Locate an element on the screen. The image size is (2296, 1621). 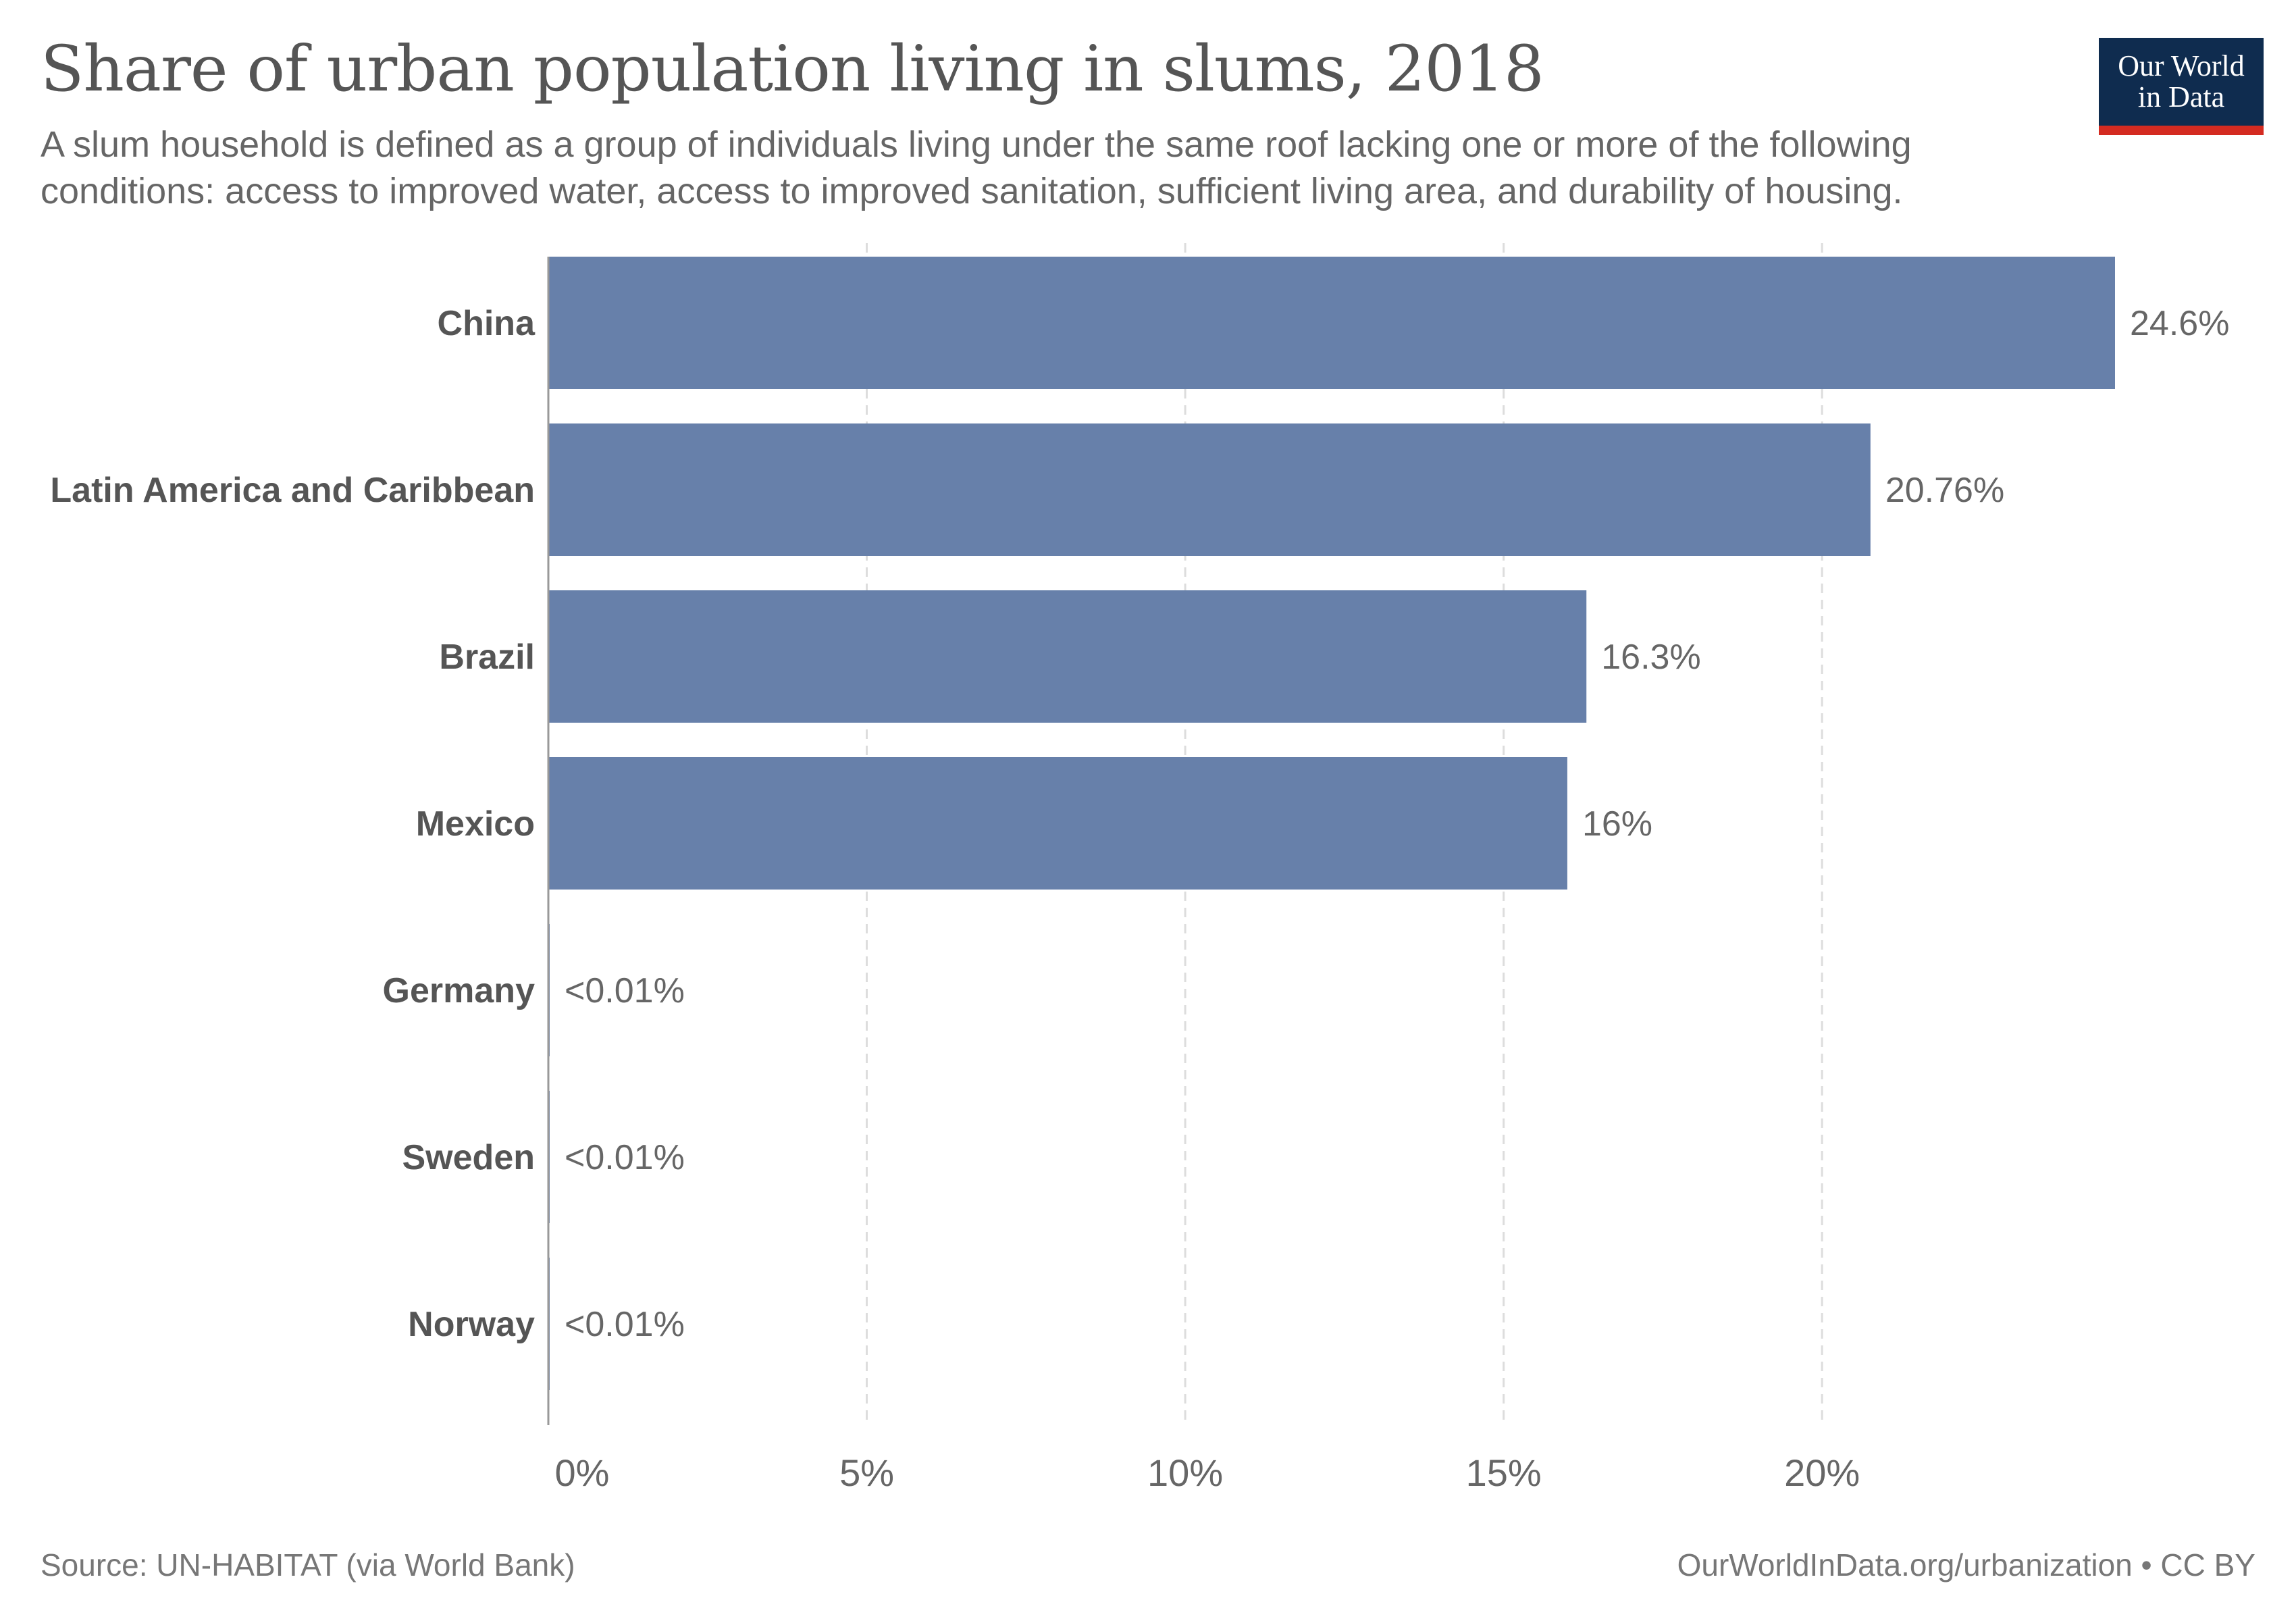
category-label: Brazil is located at coordinates (487, 657).